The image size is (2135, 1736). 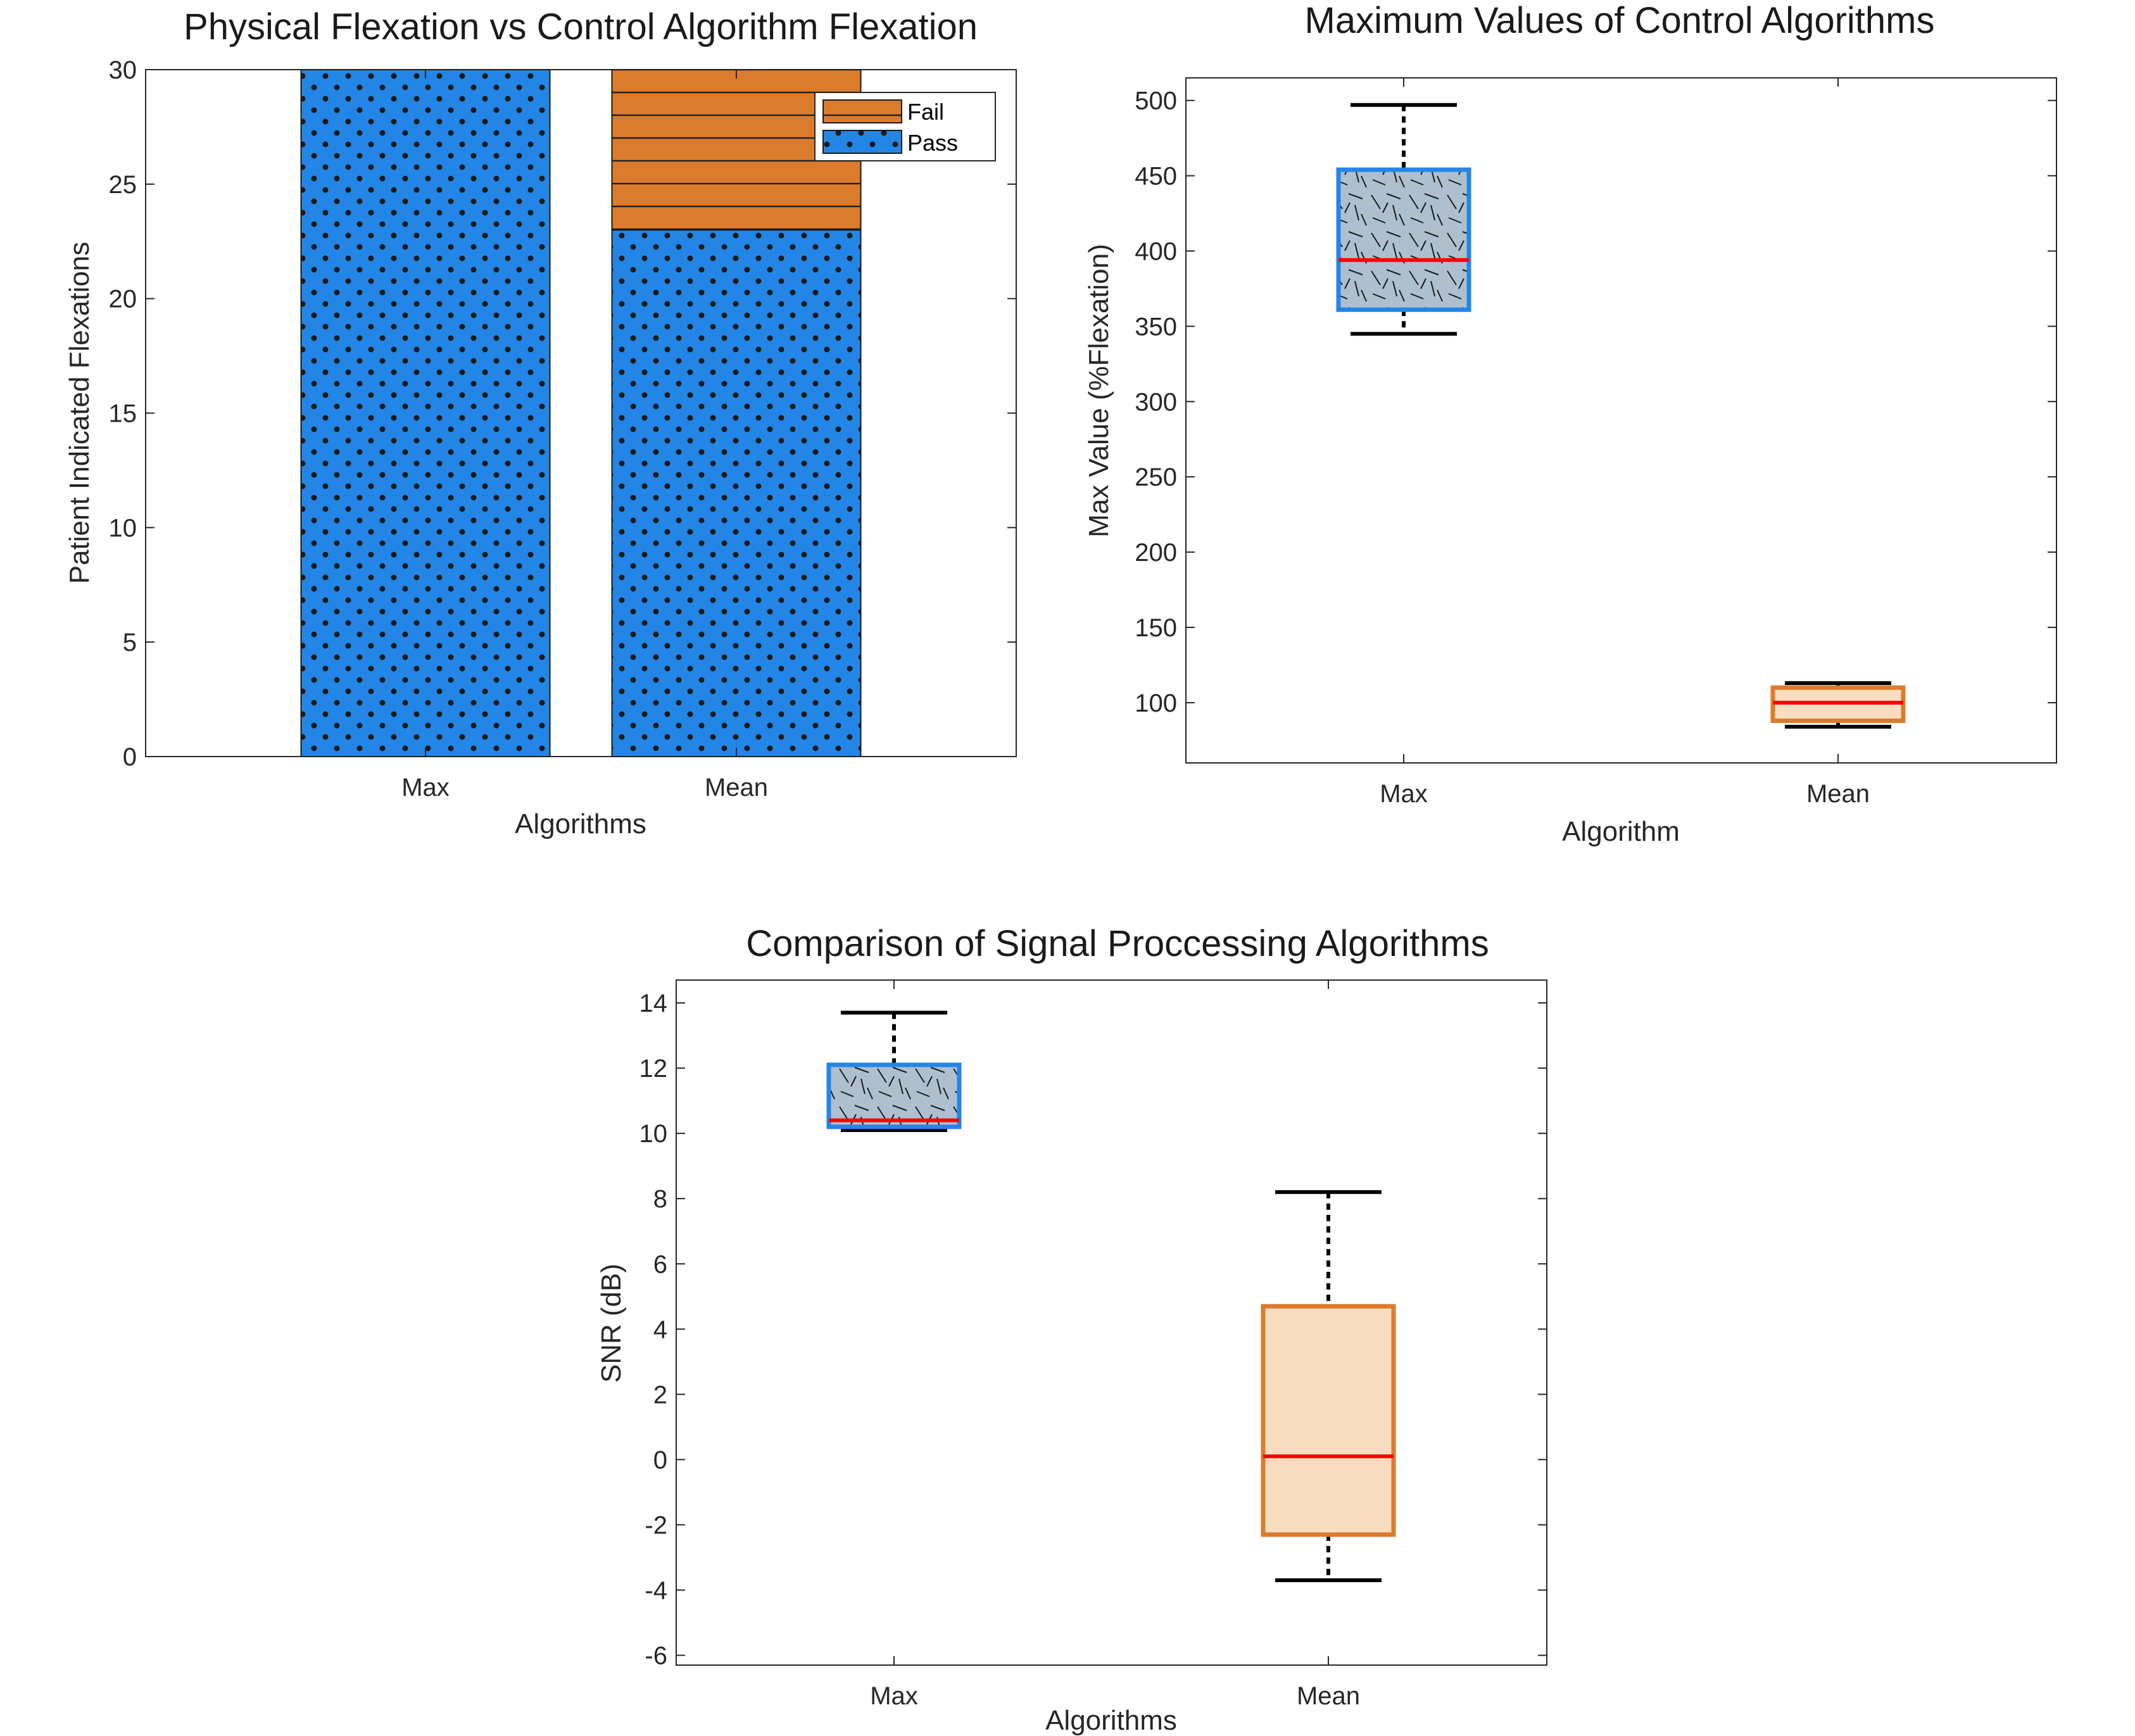 What do you see at coordinates (611, 1323) in the screenshot?
I see `chart3-ylabel: SNR (dB)` at bounding box center [611, 1323].